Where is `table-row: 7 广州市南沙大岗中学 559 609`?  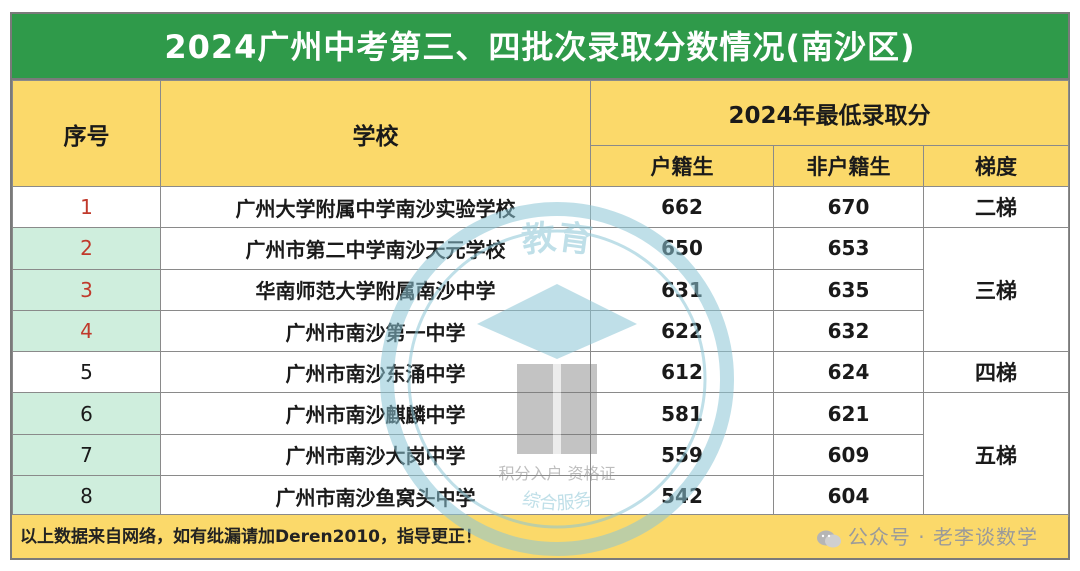 table-row: 7 广州市南沙大岗中学 559 609 is located at coordinates (540, 455).